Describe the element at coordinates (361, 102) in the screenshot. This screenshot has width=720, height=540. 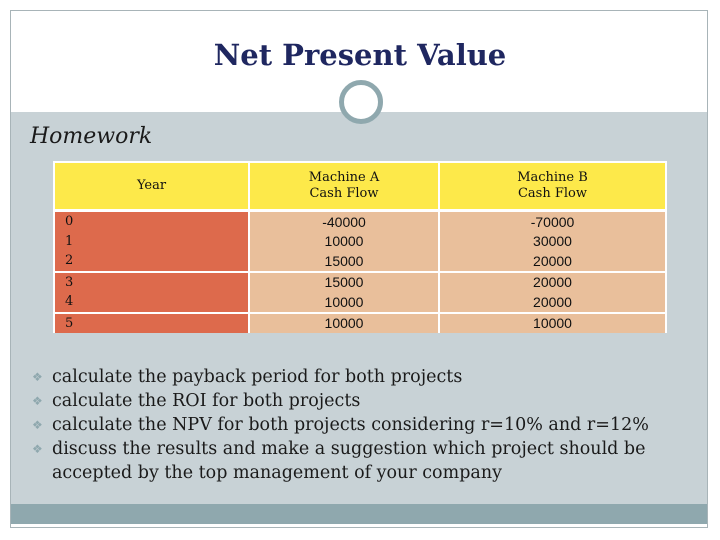
I see `decorative-circle-icon` at that location.